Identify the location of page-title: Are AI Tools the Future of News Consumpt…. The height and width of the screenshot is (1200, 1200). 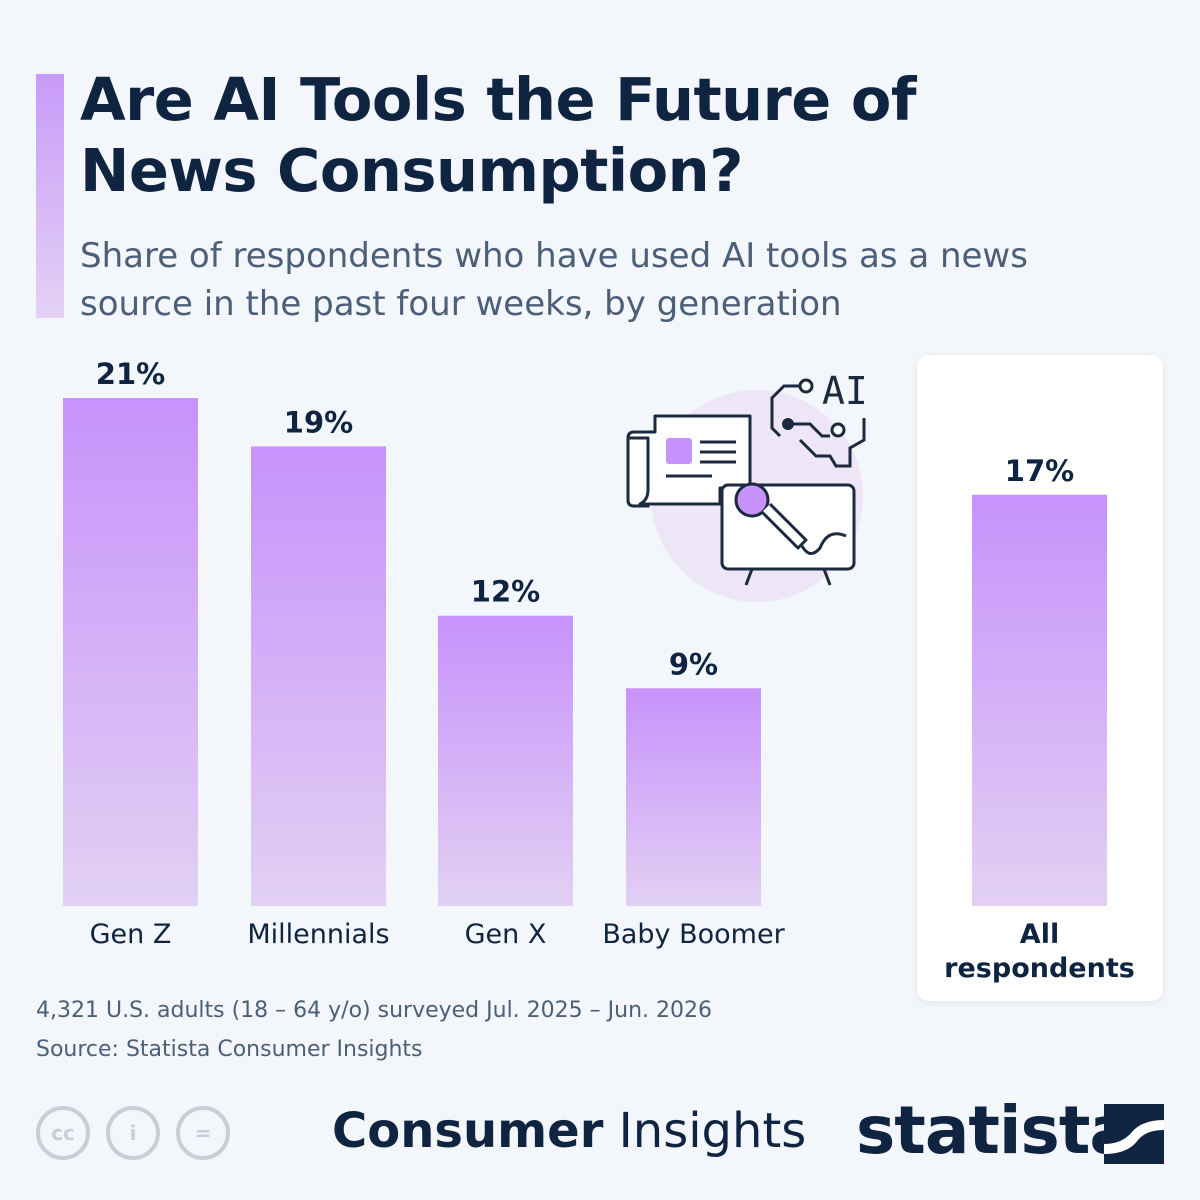
(498, 135).